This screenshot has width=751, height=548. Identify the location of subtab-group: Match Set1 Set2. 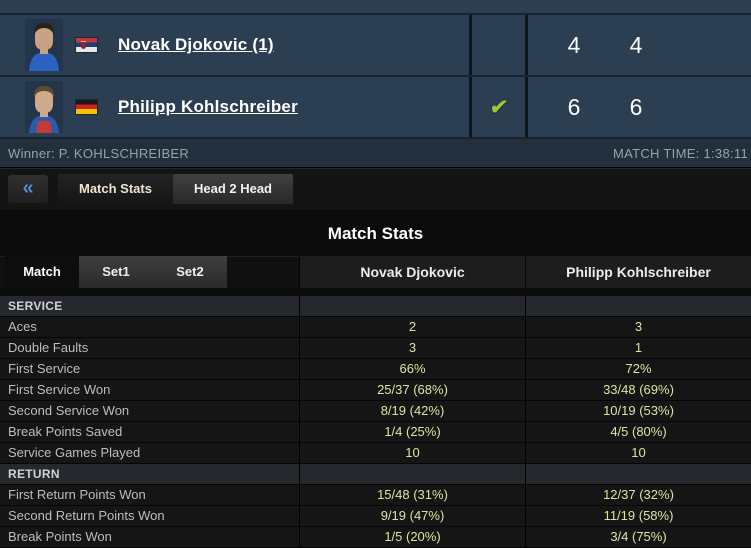
(149, 272).